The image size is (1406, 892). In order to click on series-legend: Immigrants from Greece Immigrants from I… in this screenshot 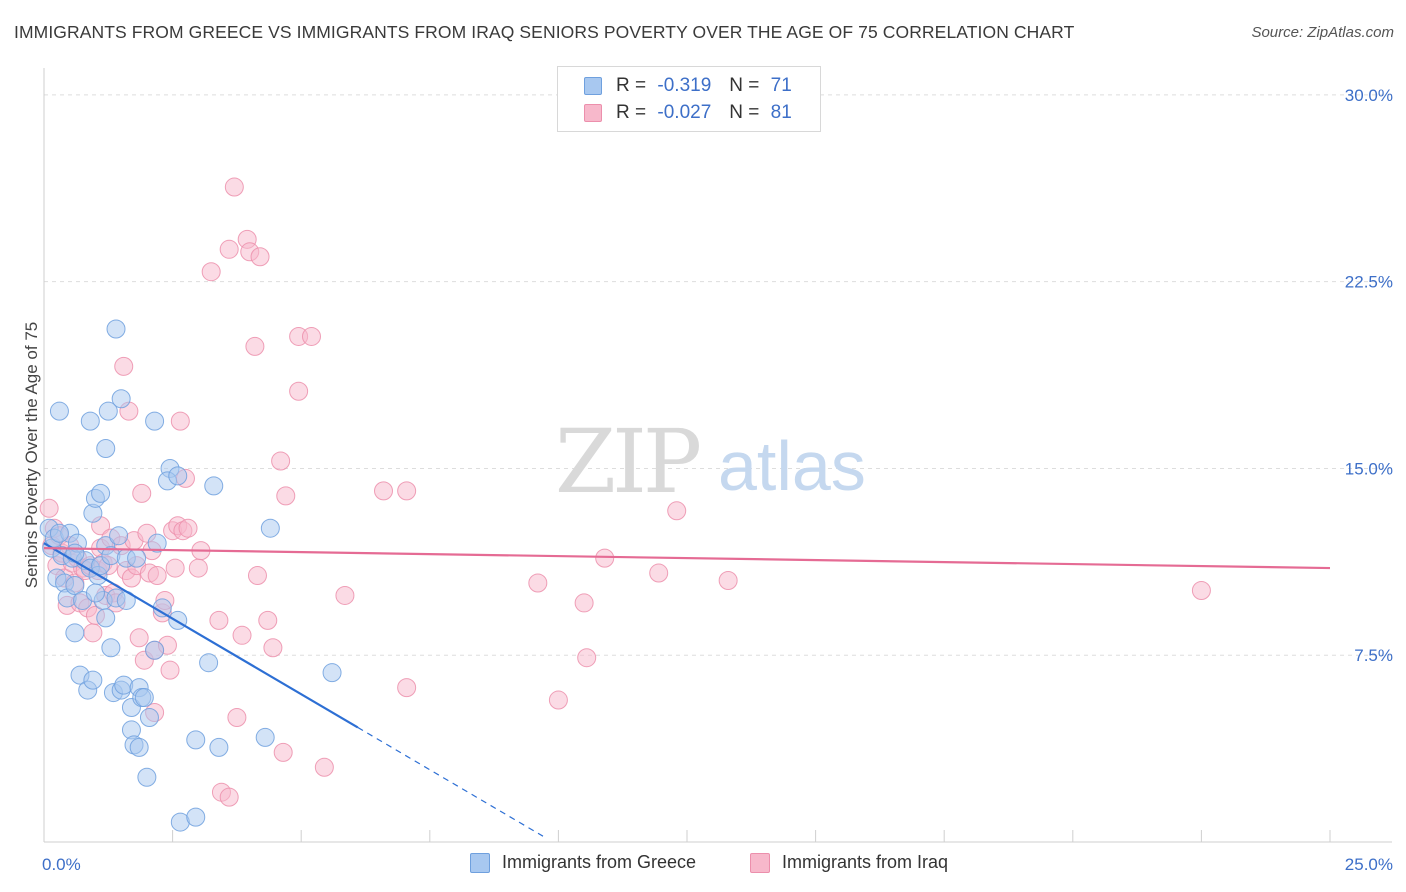, I will do `click(703, 865)`.